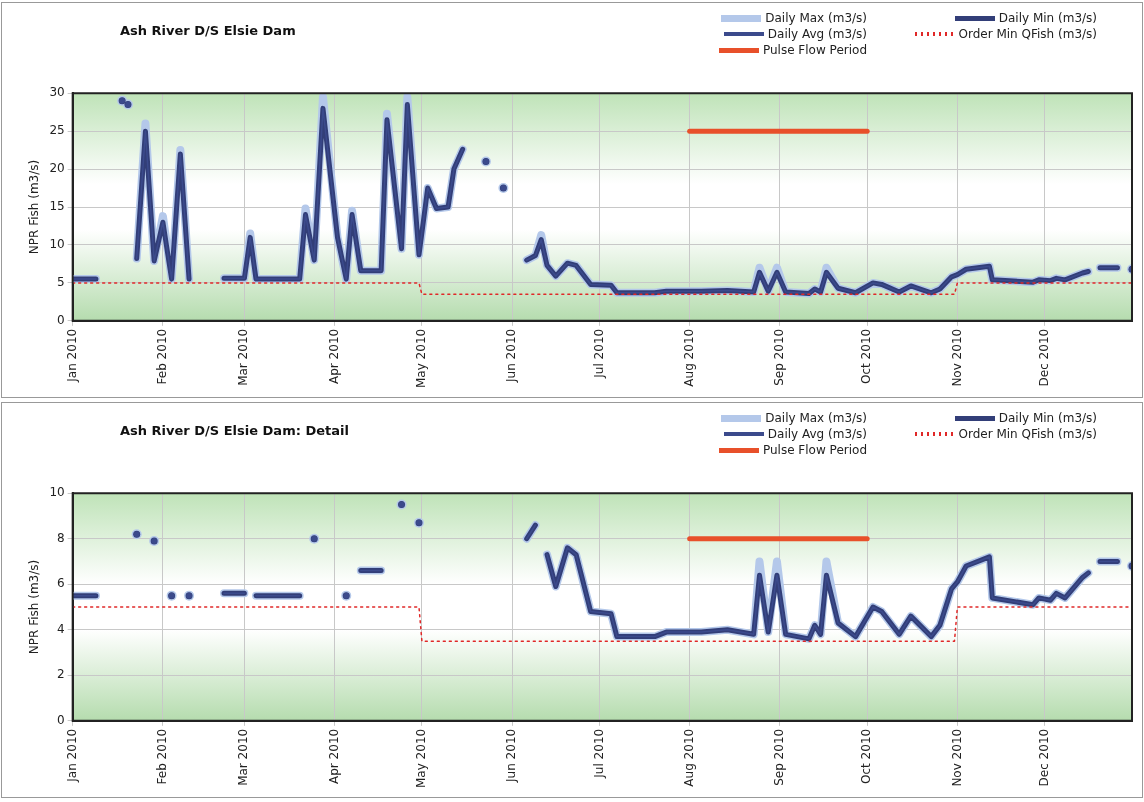 Image resolution: width=1144 pixels, height=802 pixels. What do you see at coordinates (61, 628) in the screenshot?
I see `y-tick-label: 4` at bounding box center [61, 628].